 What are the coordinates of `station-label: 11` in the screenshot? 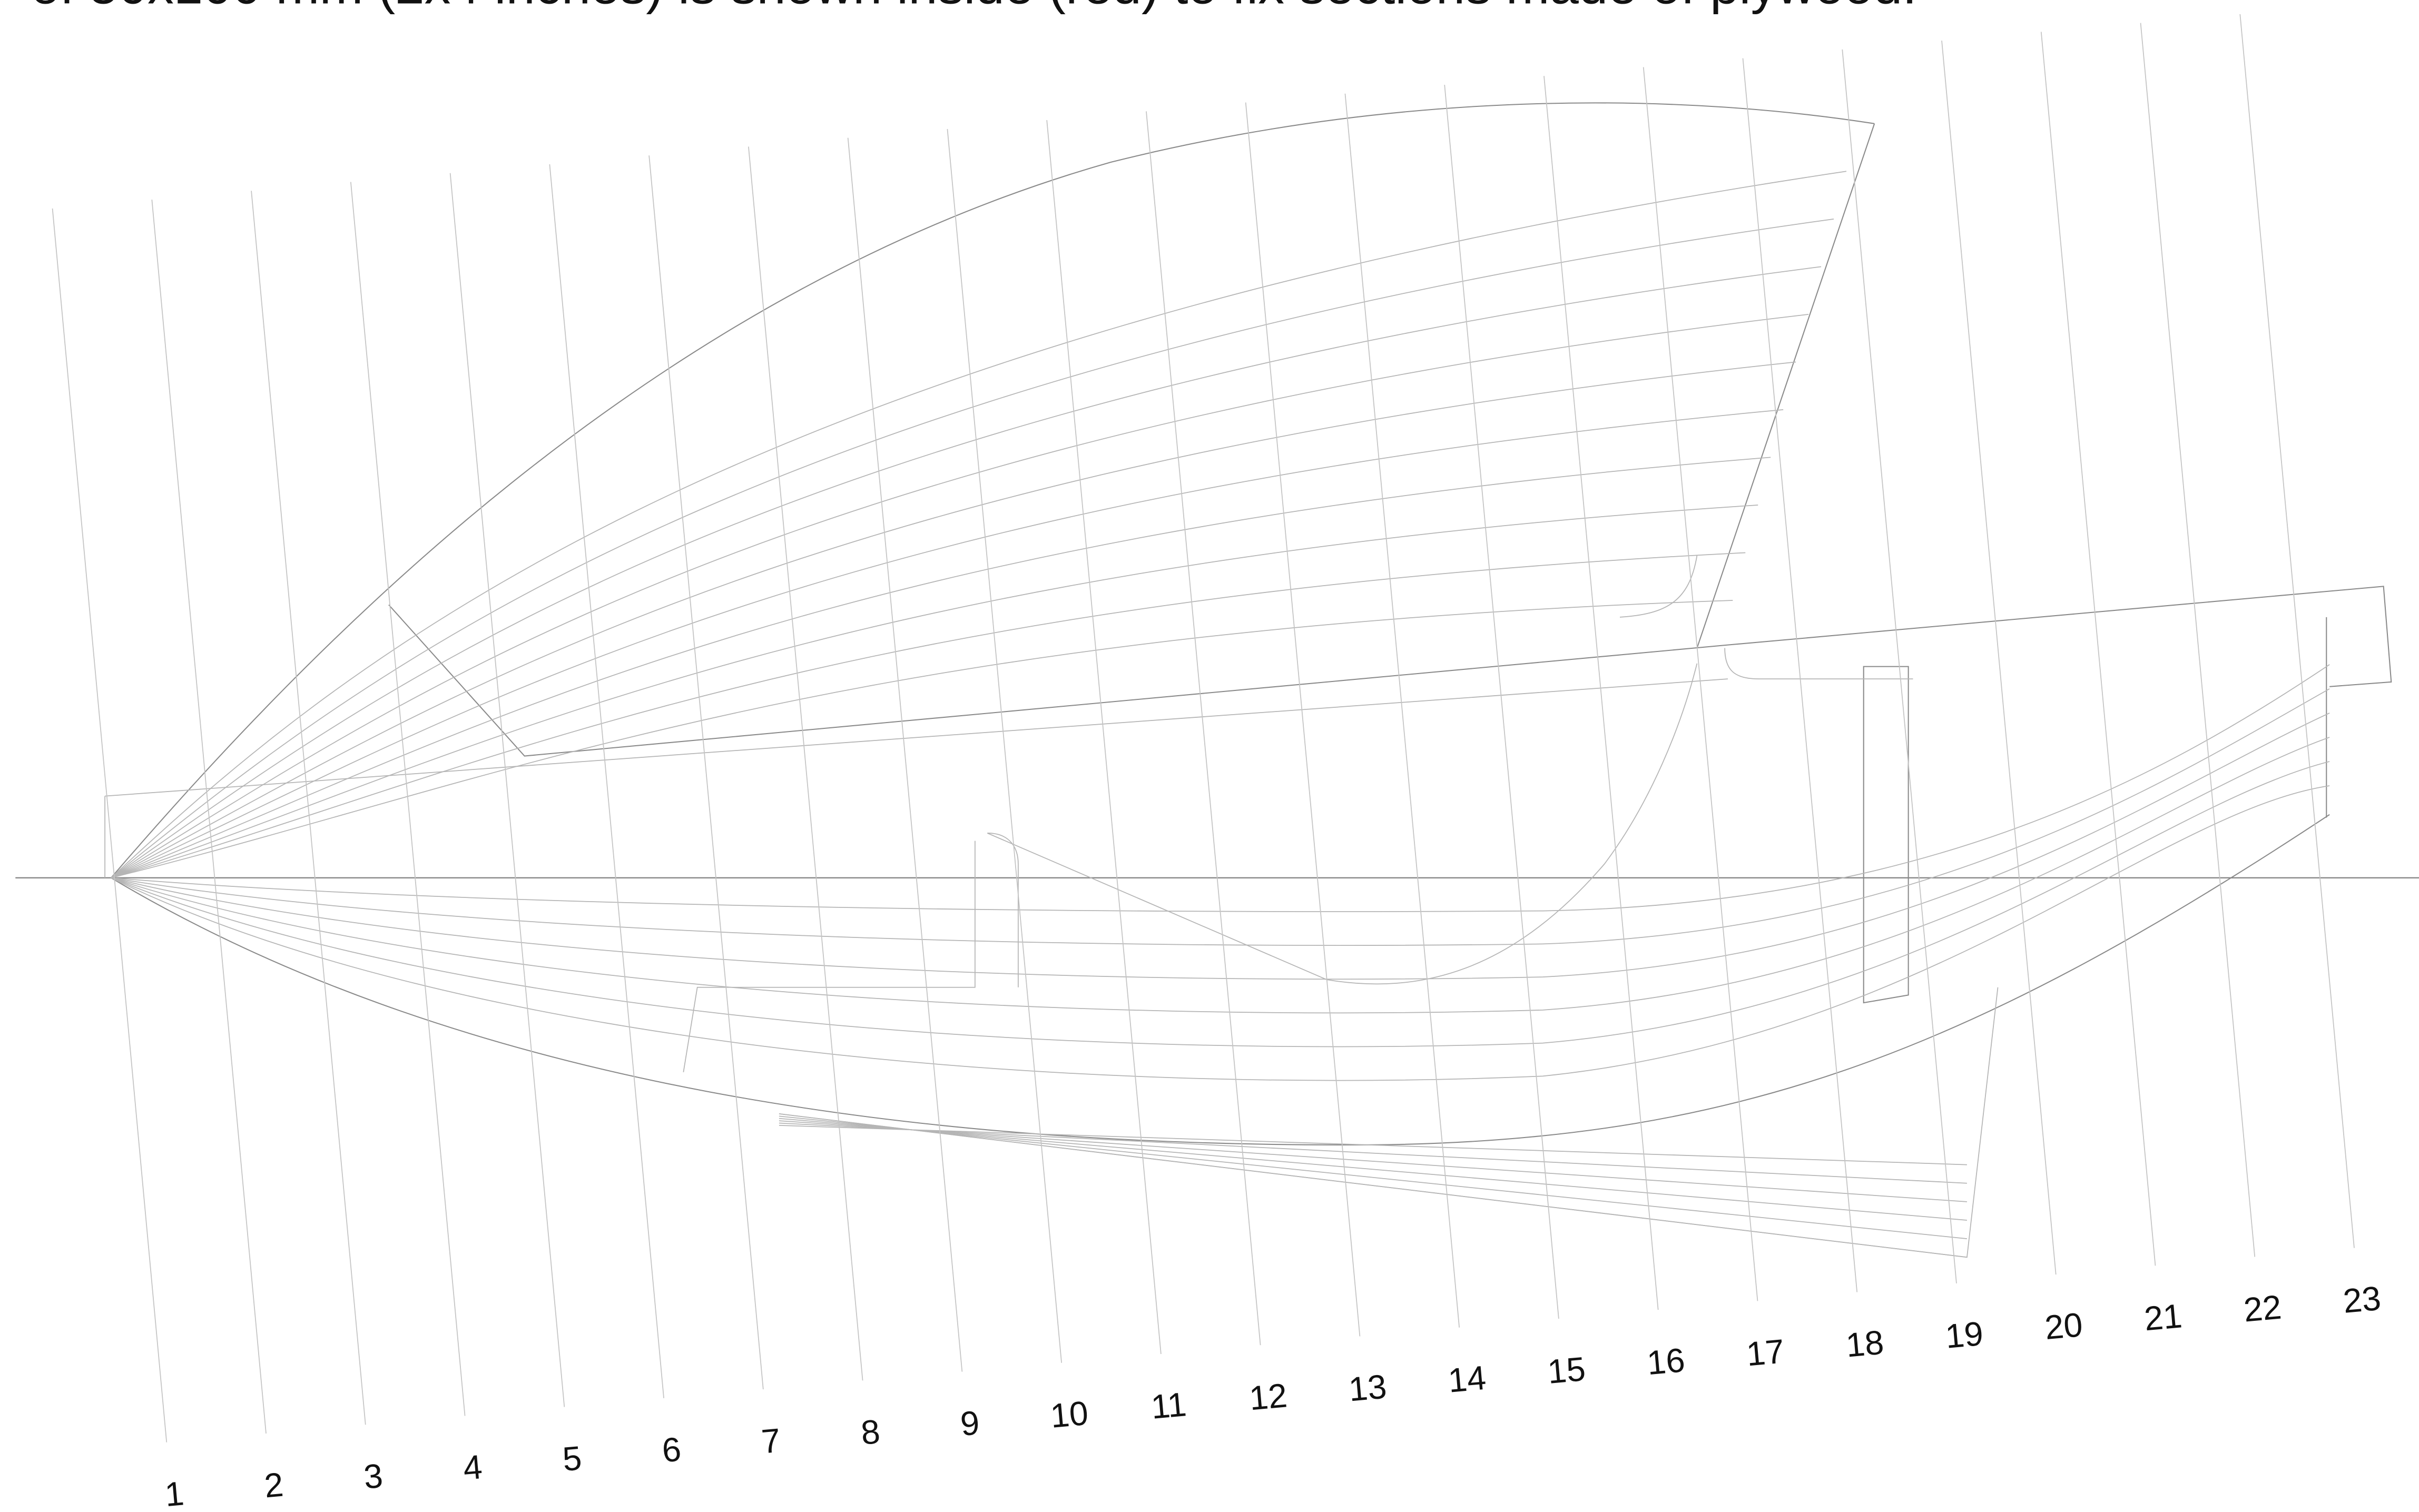 It's located at (1168, 1405).